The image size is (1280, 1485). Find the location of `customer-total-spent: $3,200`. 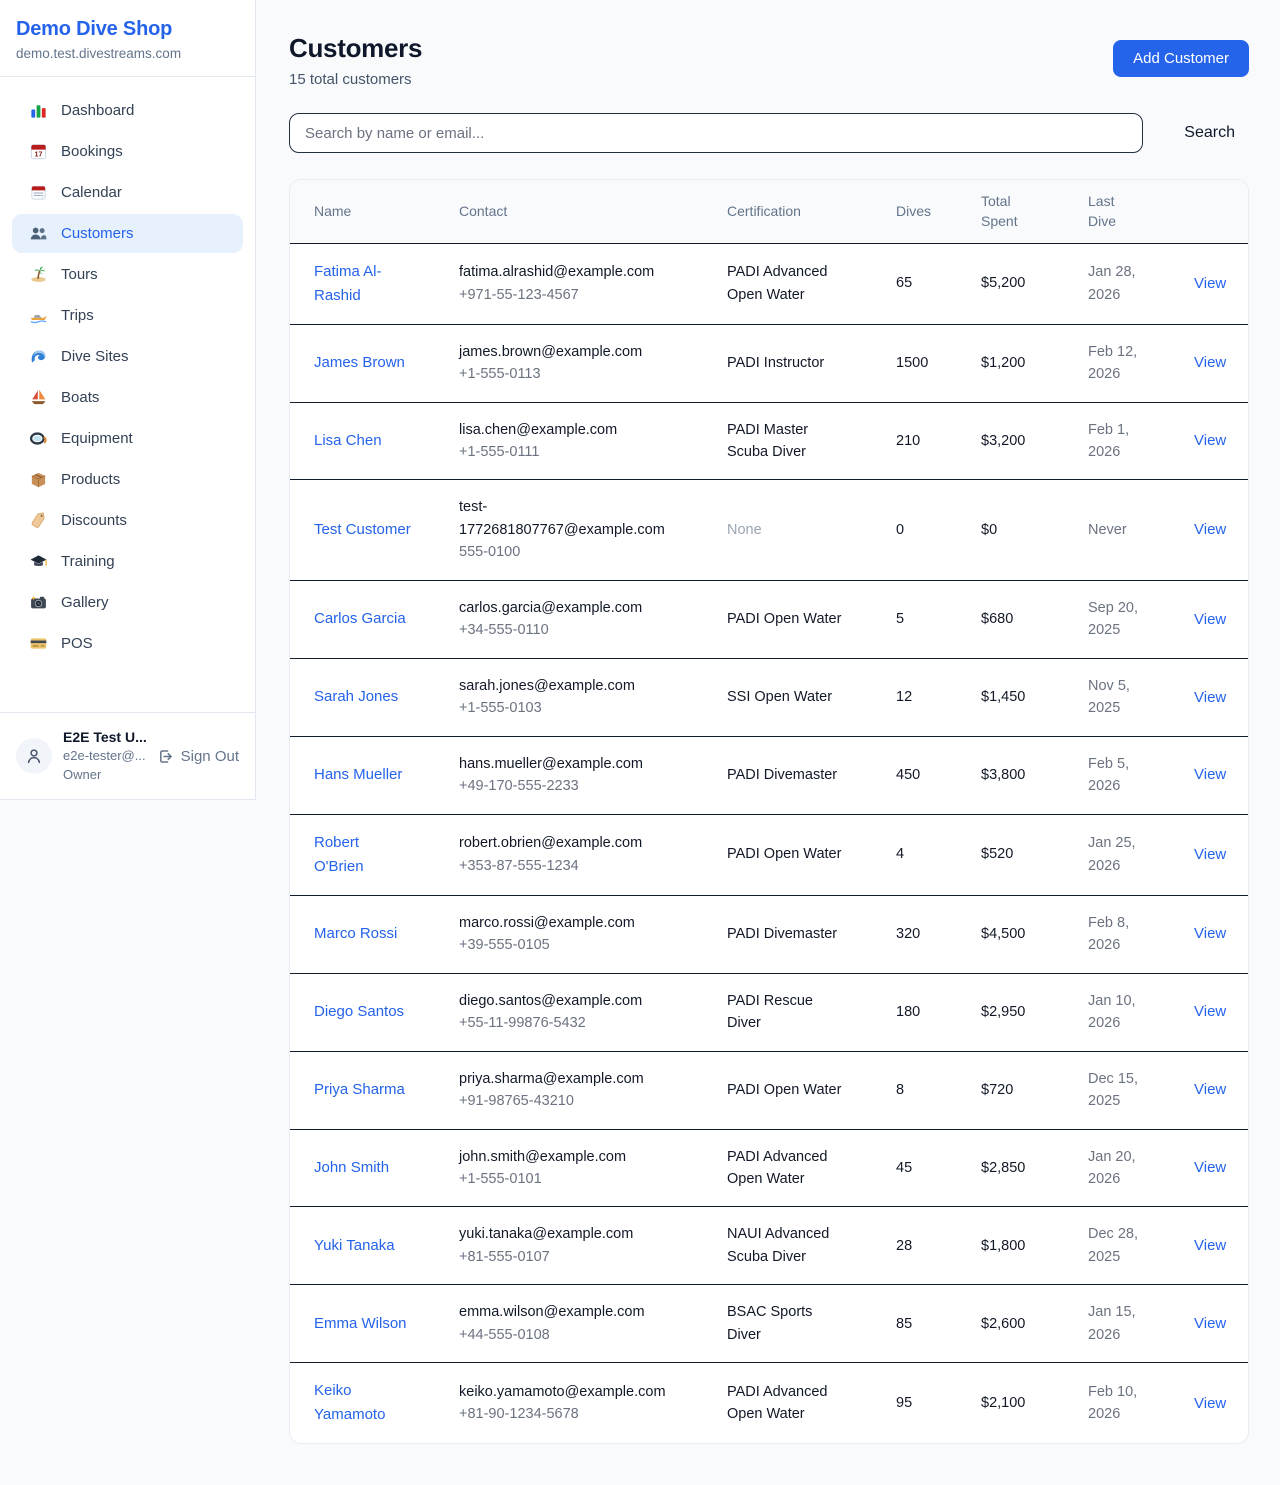

customer-total-spent: $3,200 is located at coordinates (1003, 440).